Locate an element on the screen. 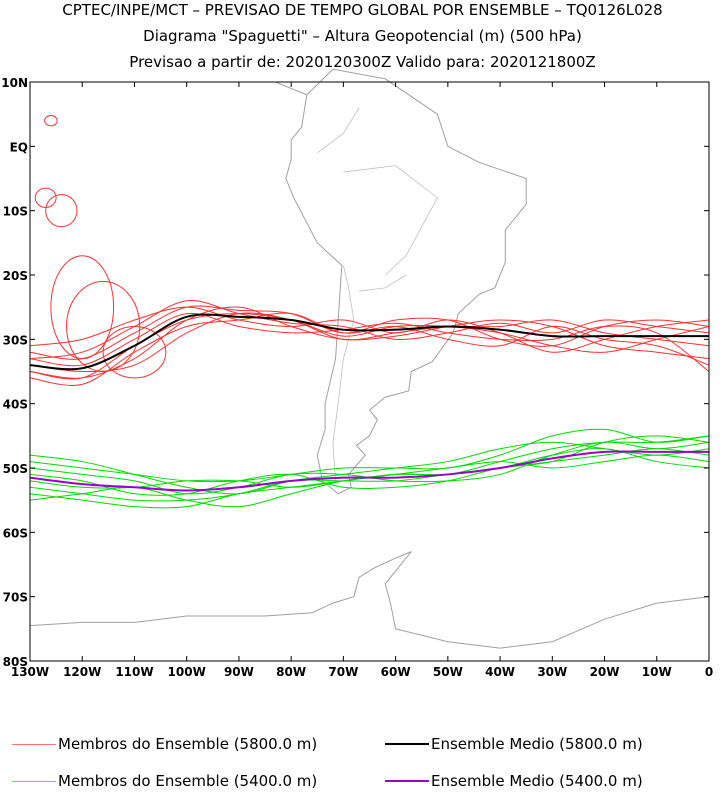 The height and width of the screenshot is (792, 725). lon-label: 40W is located at coordinates (500, 672).